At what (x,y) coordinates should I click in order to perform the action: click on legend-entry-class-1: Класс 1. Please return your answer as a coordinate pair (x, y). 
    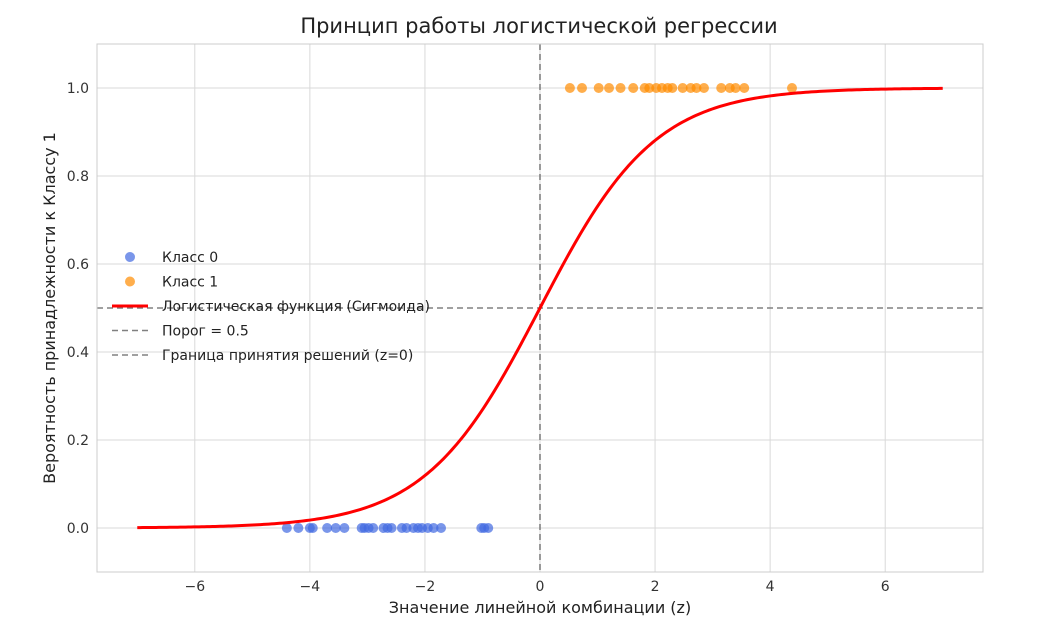
    Looking at the image, I should click on (171, 283).